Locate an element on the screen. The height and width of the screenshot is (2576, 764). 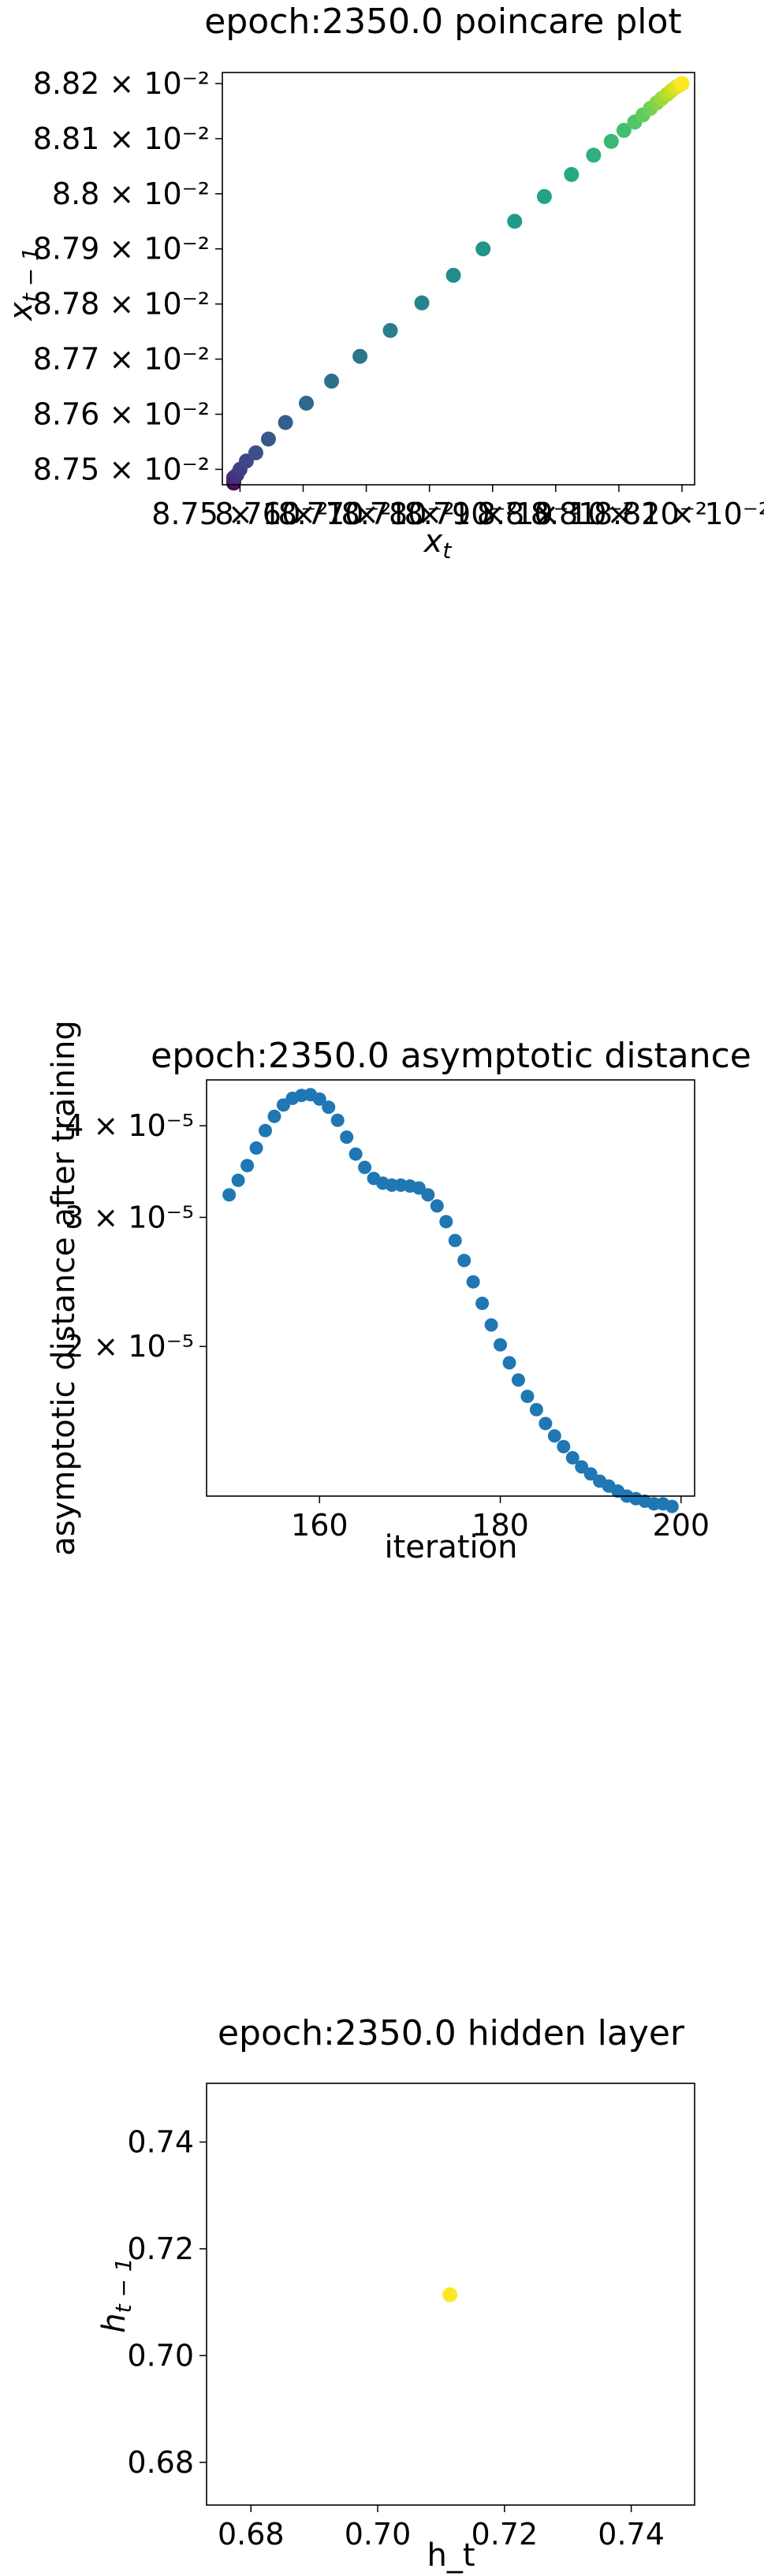
y-tick-label: 8.78 × 10⁻² is located at coordinates (121, 304).